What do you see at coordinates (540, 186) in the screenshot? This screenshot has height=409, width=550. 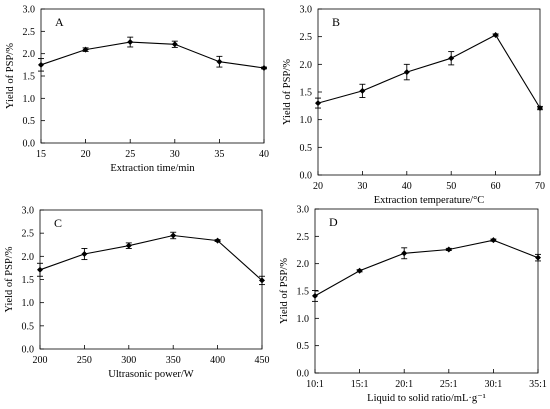 I see `x-tick-label: 70` at bounding box center [540, 186].